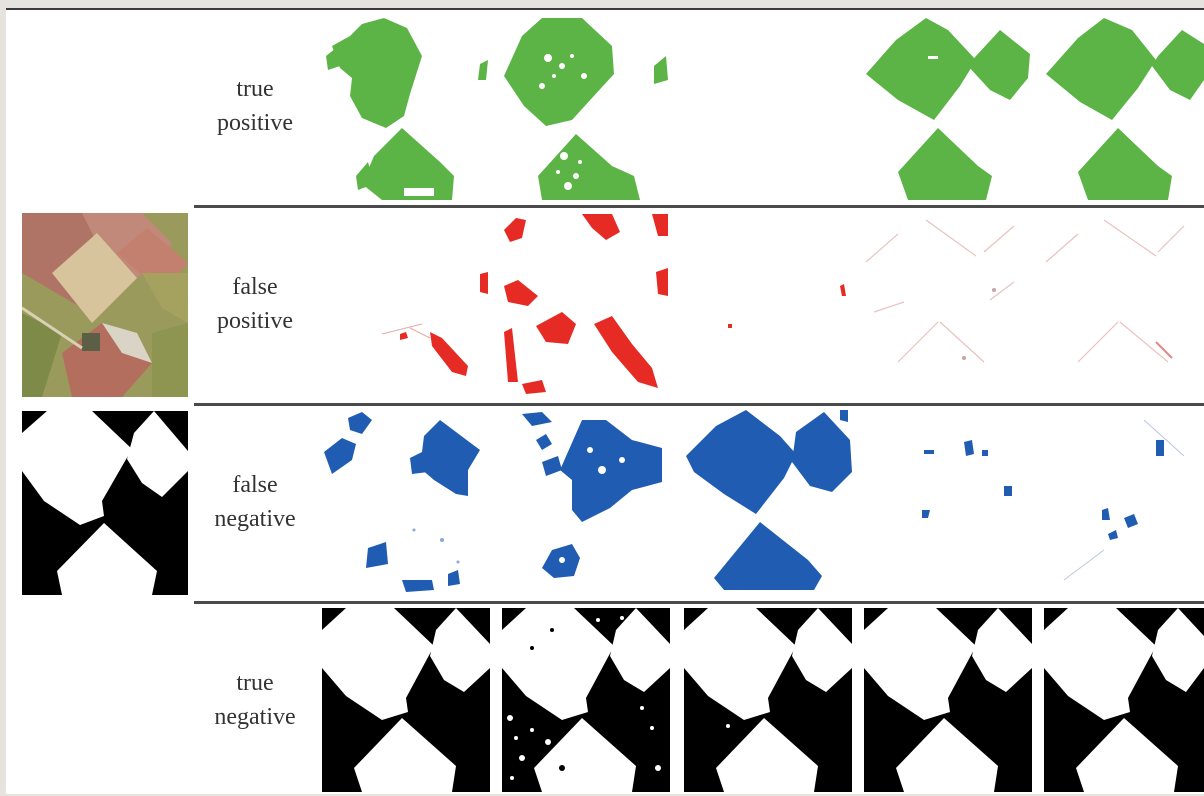 The height and width of the screenshot is (796, 1204). What do you see at coordinates (255, 502) in the screenshot?
I see `row-label-false-negative: false negative` at bounding box center [255, 502].